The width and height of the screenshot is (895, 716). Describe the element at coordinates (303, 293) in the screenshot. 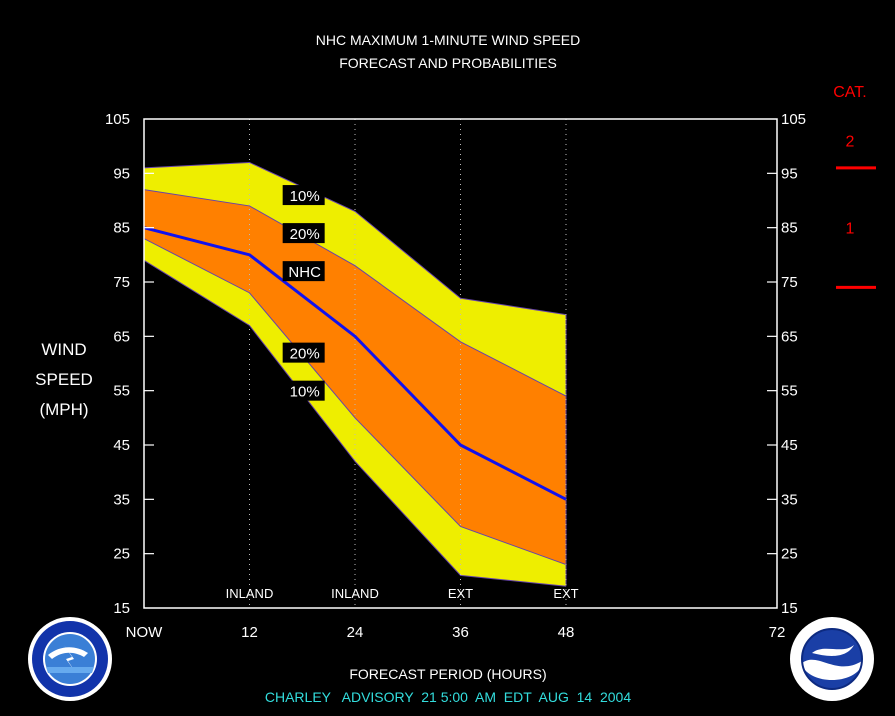

I see `series-labels: 10% 20% NHC 20% 10%` at that location.